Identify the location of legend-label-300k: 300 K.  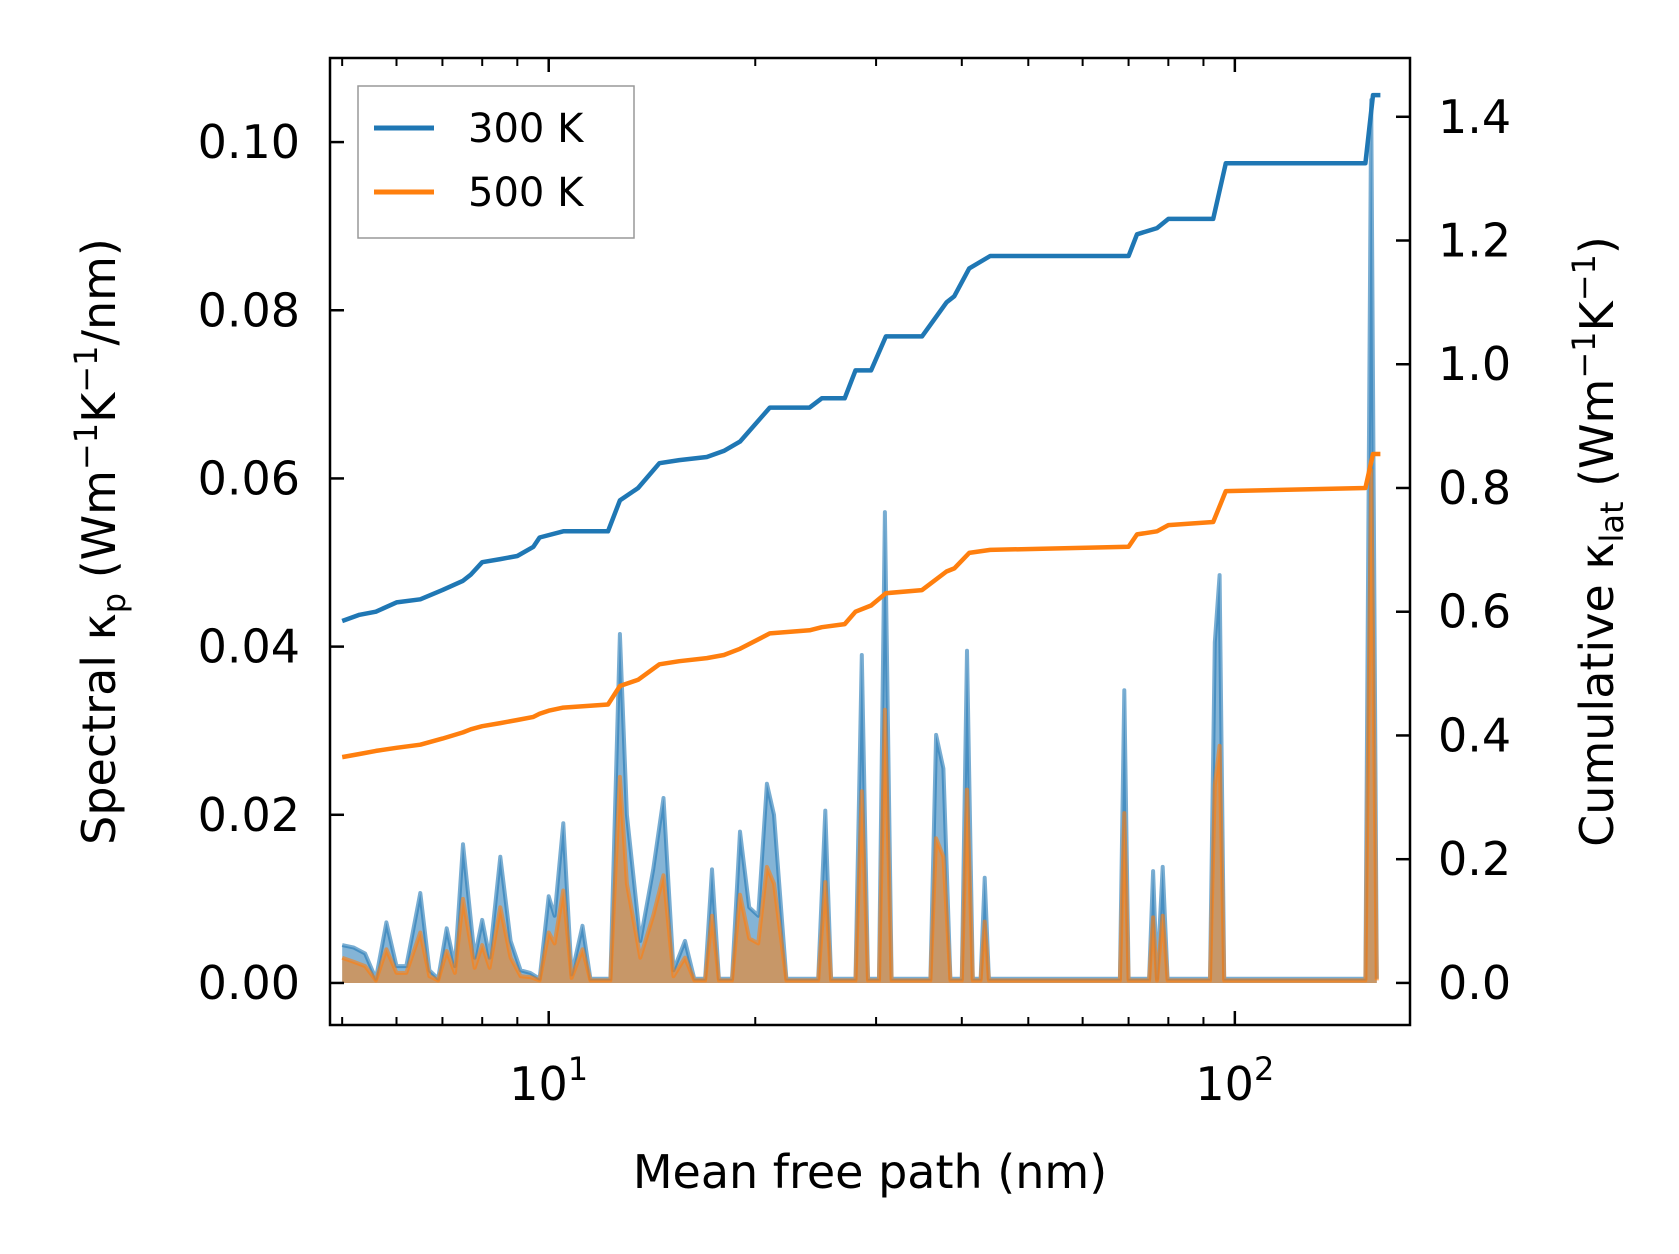
(526, 129).